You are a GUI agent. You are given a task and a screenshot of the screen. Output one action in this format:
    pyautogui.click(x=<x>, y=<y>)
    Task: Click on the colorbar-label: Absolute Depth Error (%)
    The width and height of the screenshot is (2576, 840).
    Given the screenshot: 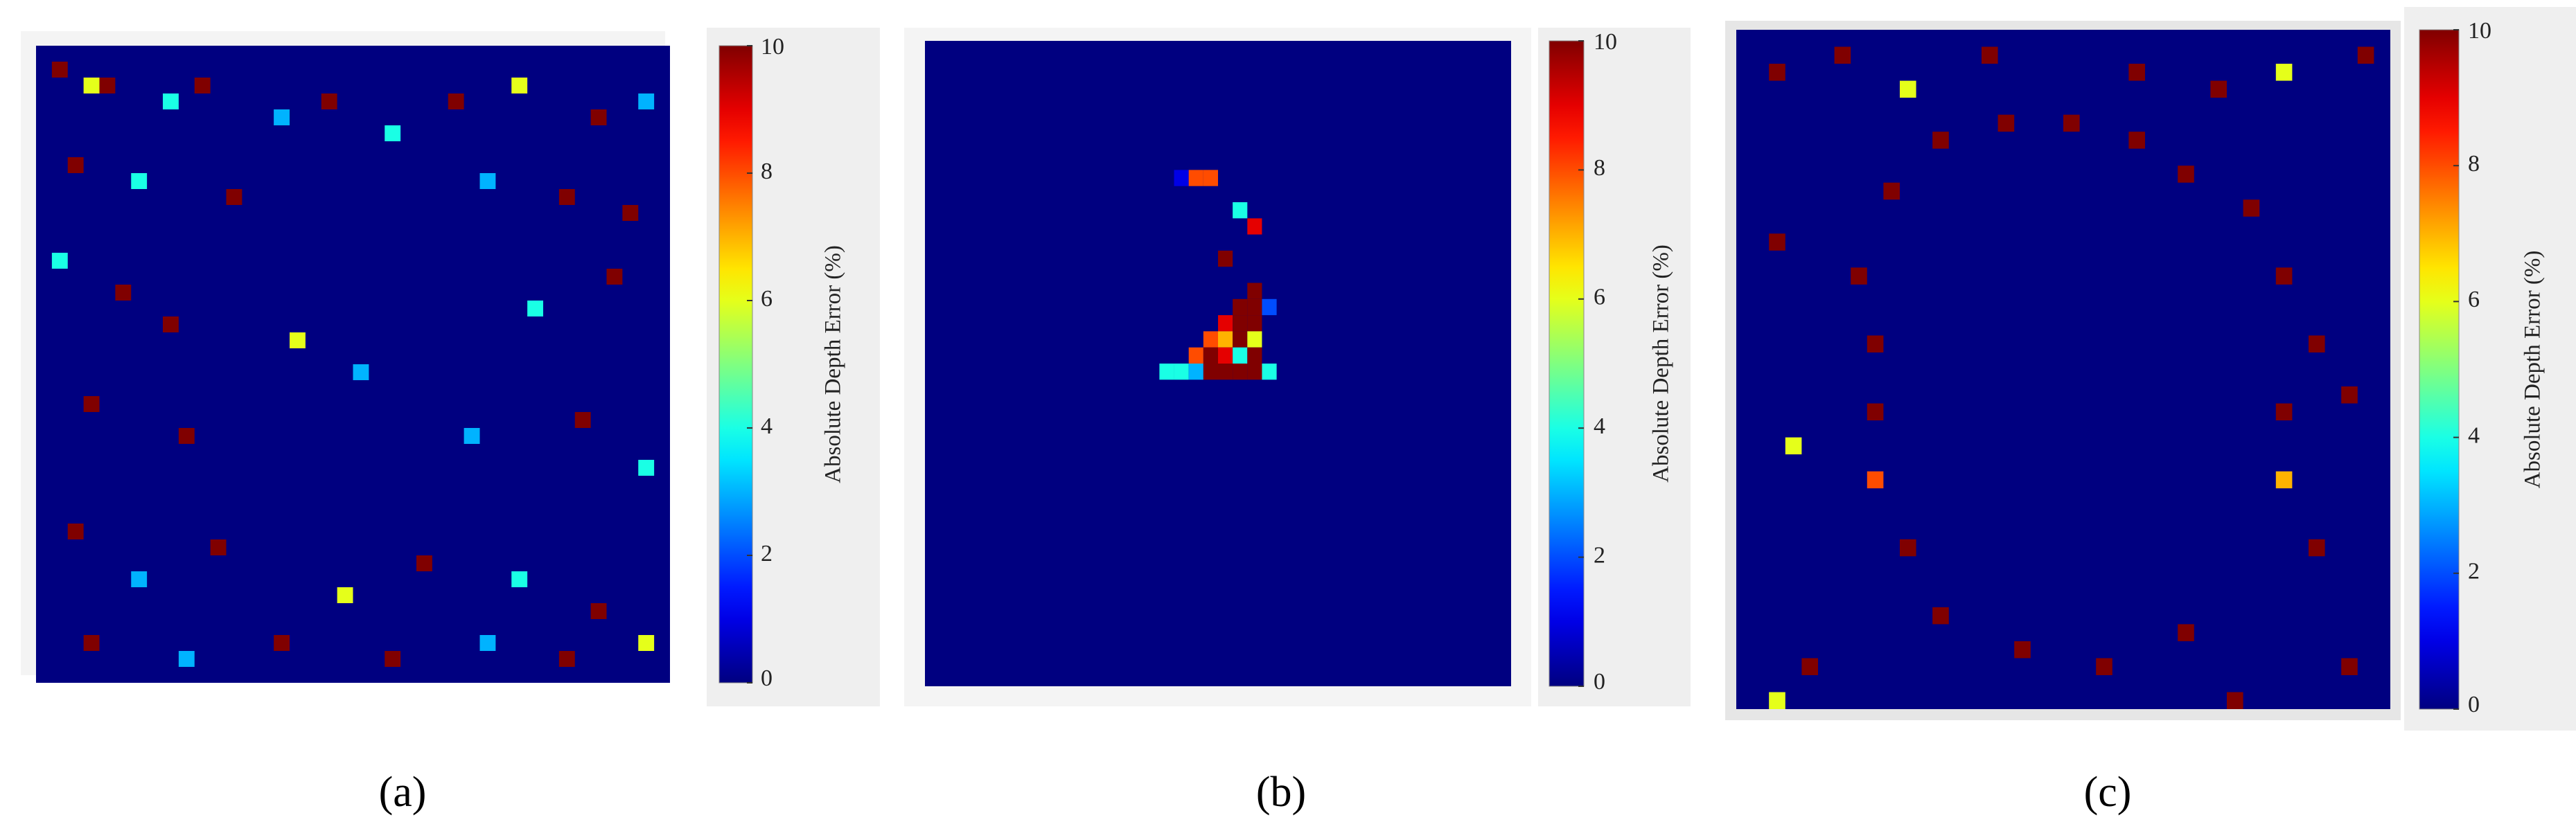 What is the action you would take?
    pyautogui.click(x=2533, y=370)
    